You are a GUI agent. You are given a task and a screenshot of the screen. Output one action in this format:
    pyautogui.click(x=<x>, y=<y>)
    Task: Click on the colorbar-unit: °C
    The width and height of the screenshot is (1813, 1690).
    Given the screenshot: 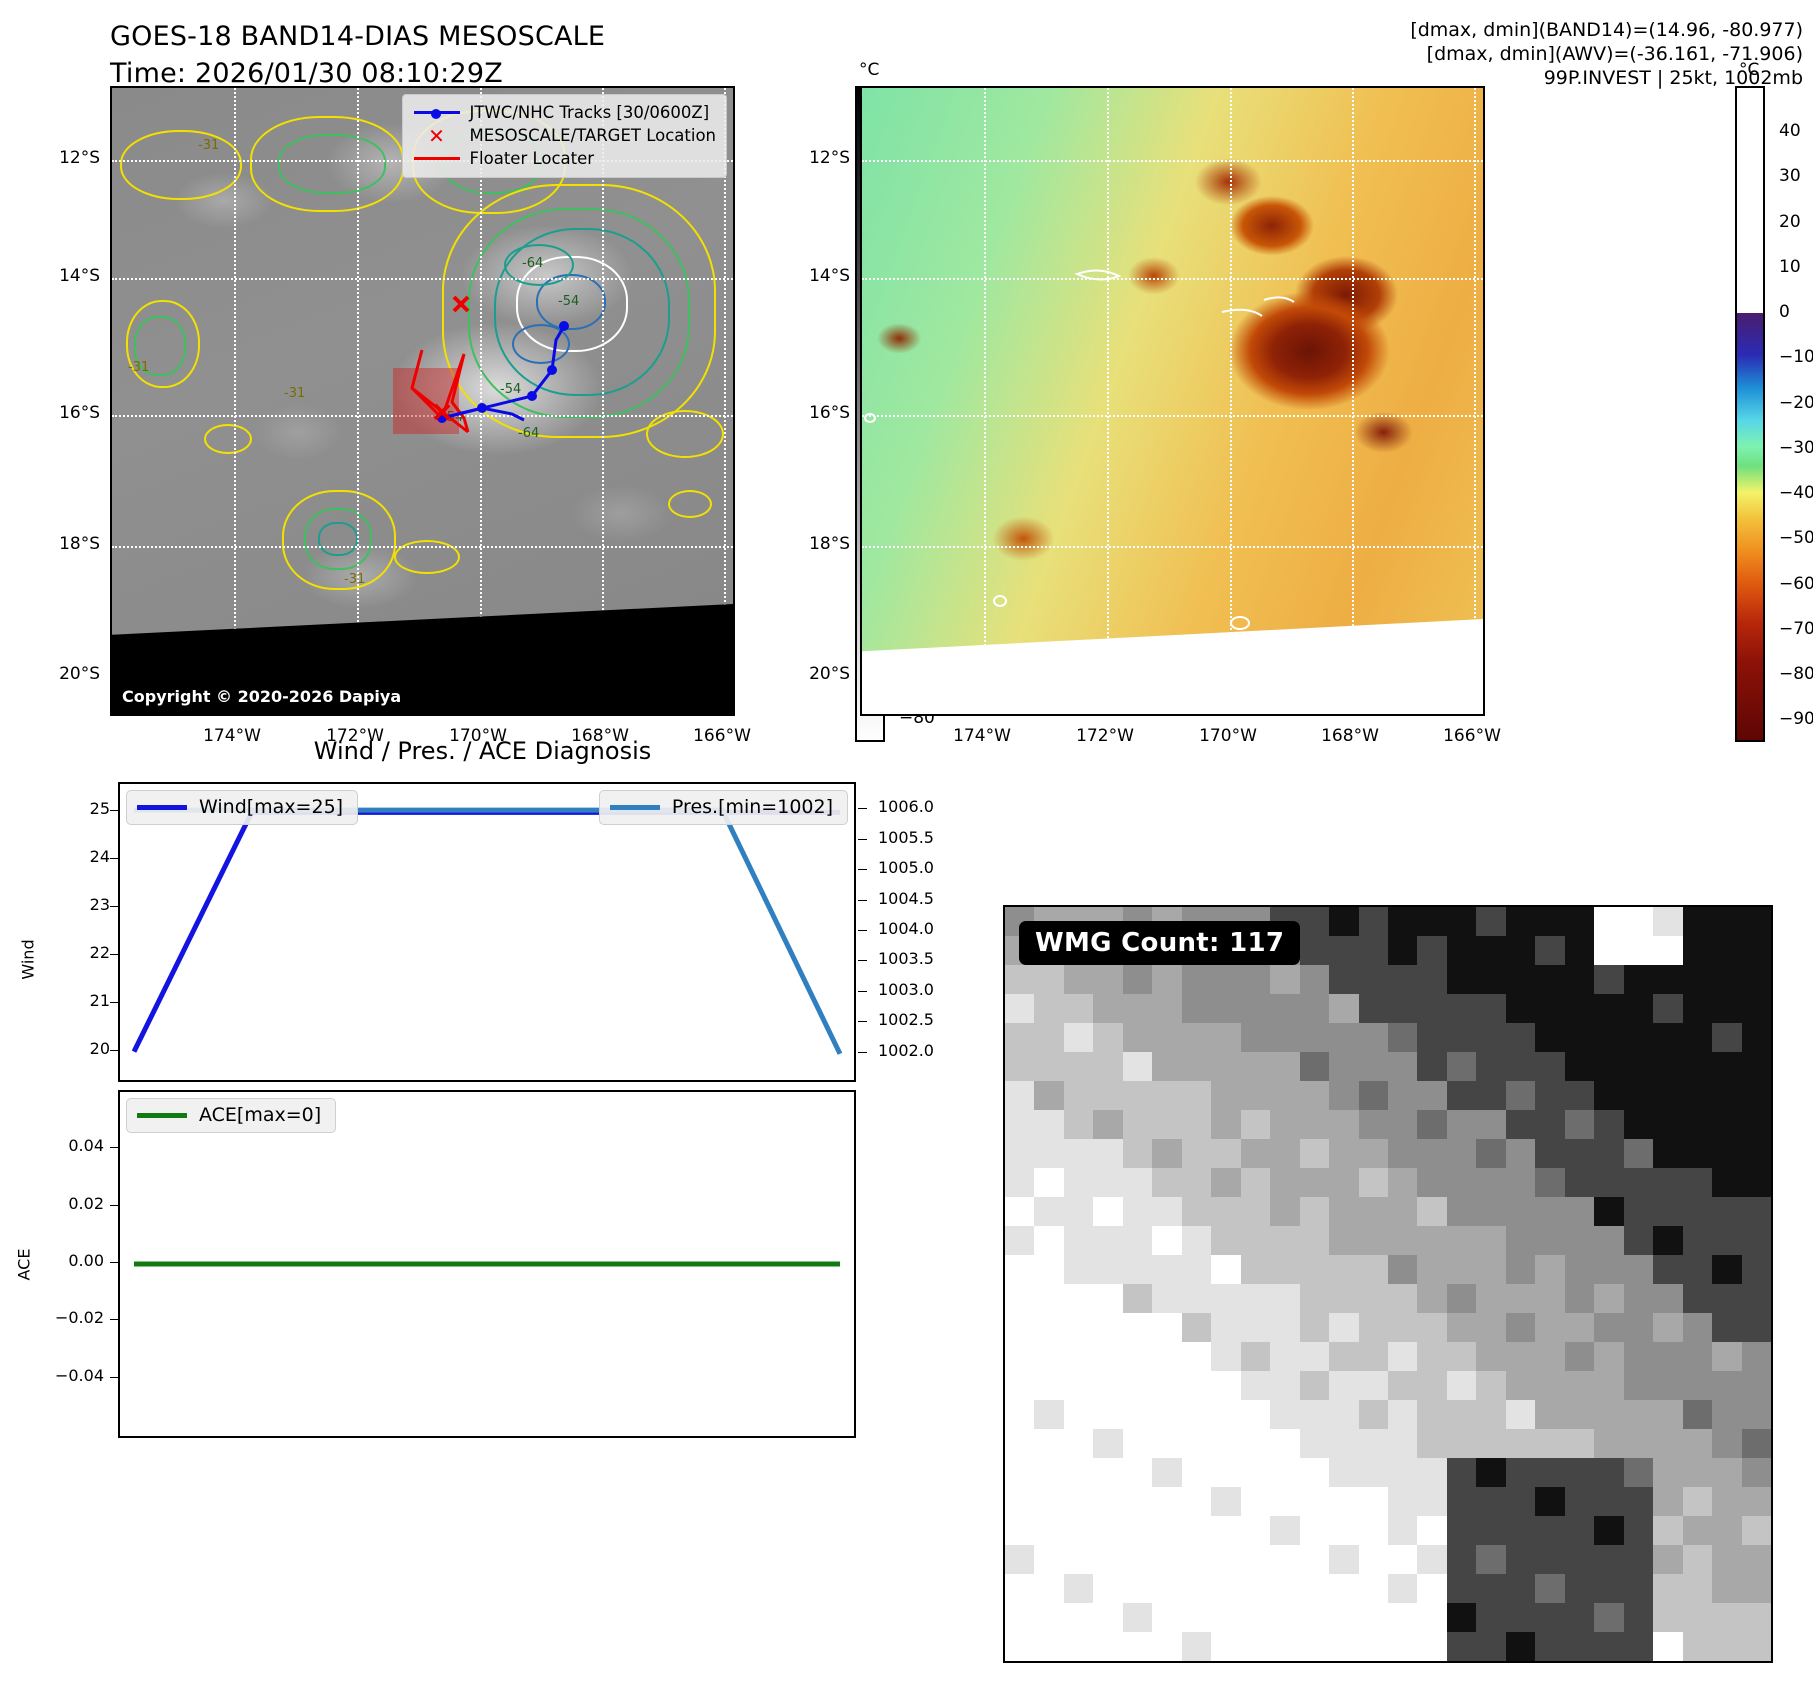 What is the action you would take?
    pyautogui.click(x=869, y=70)
    